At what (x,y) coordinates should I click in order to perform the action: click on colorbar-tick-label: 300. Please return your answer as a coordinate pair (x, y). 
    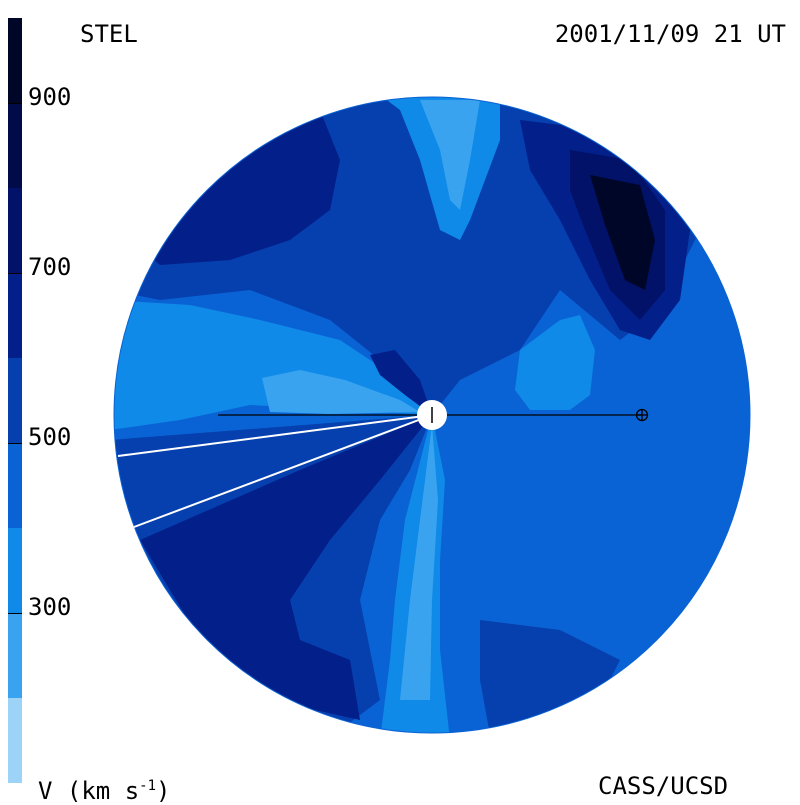
    Looking at the image, I should click on (50, 607).